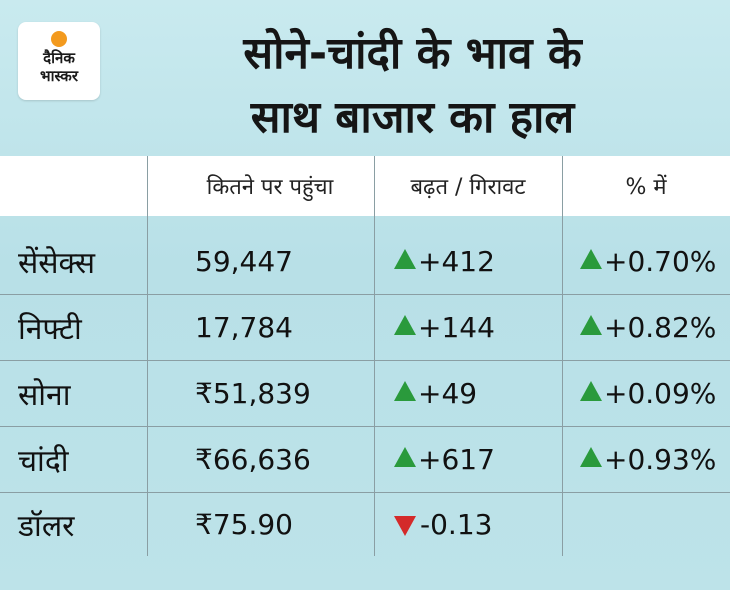  I want to click on brand-logo: दैनिक भास्कर, so click(59, 61).